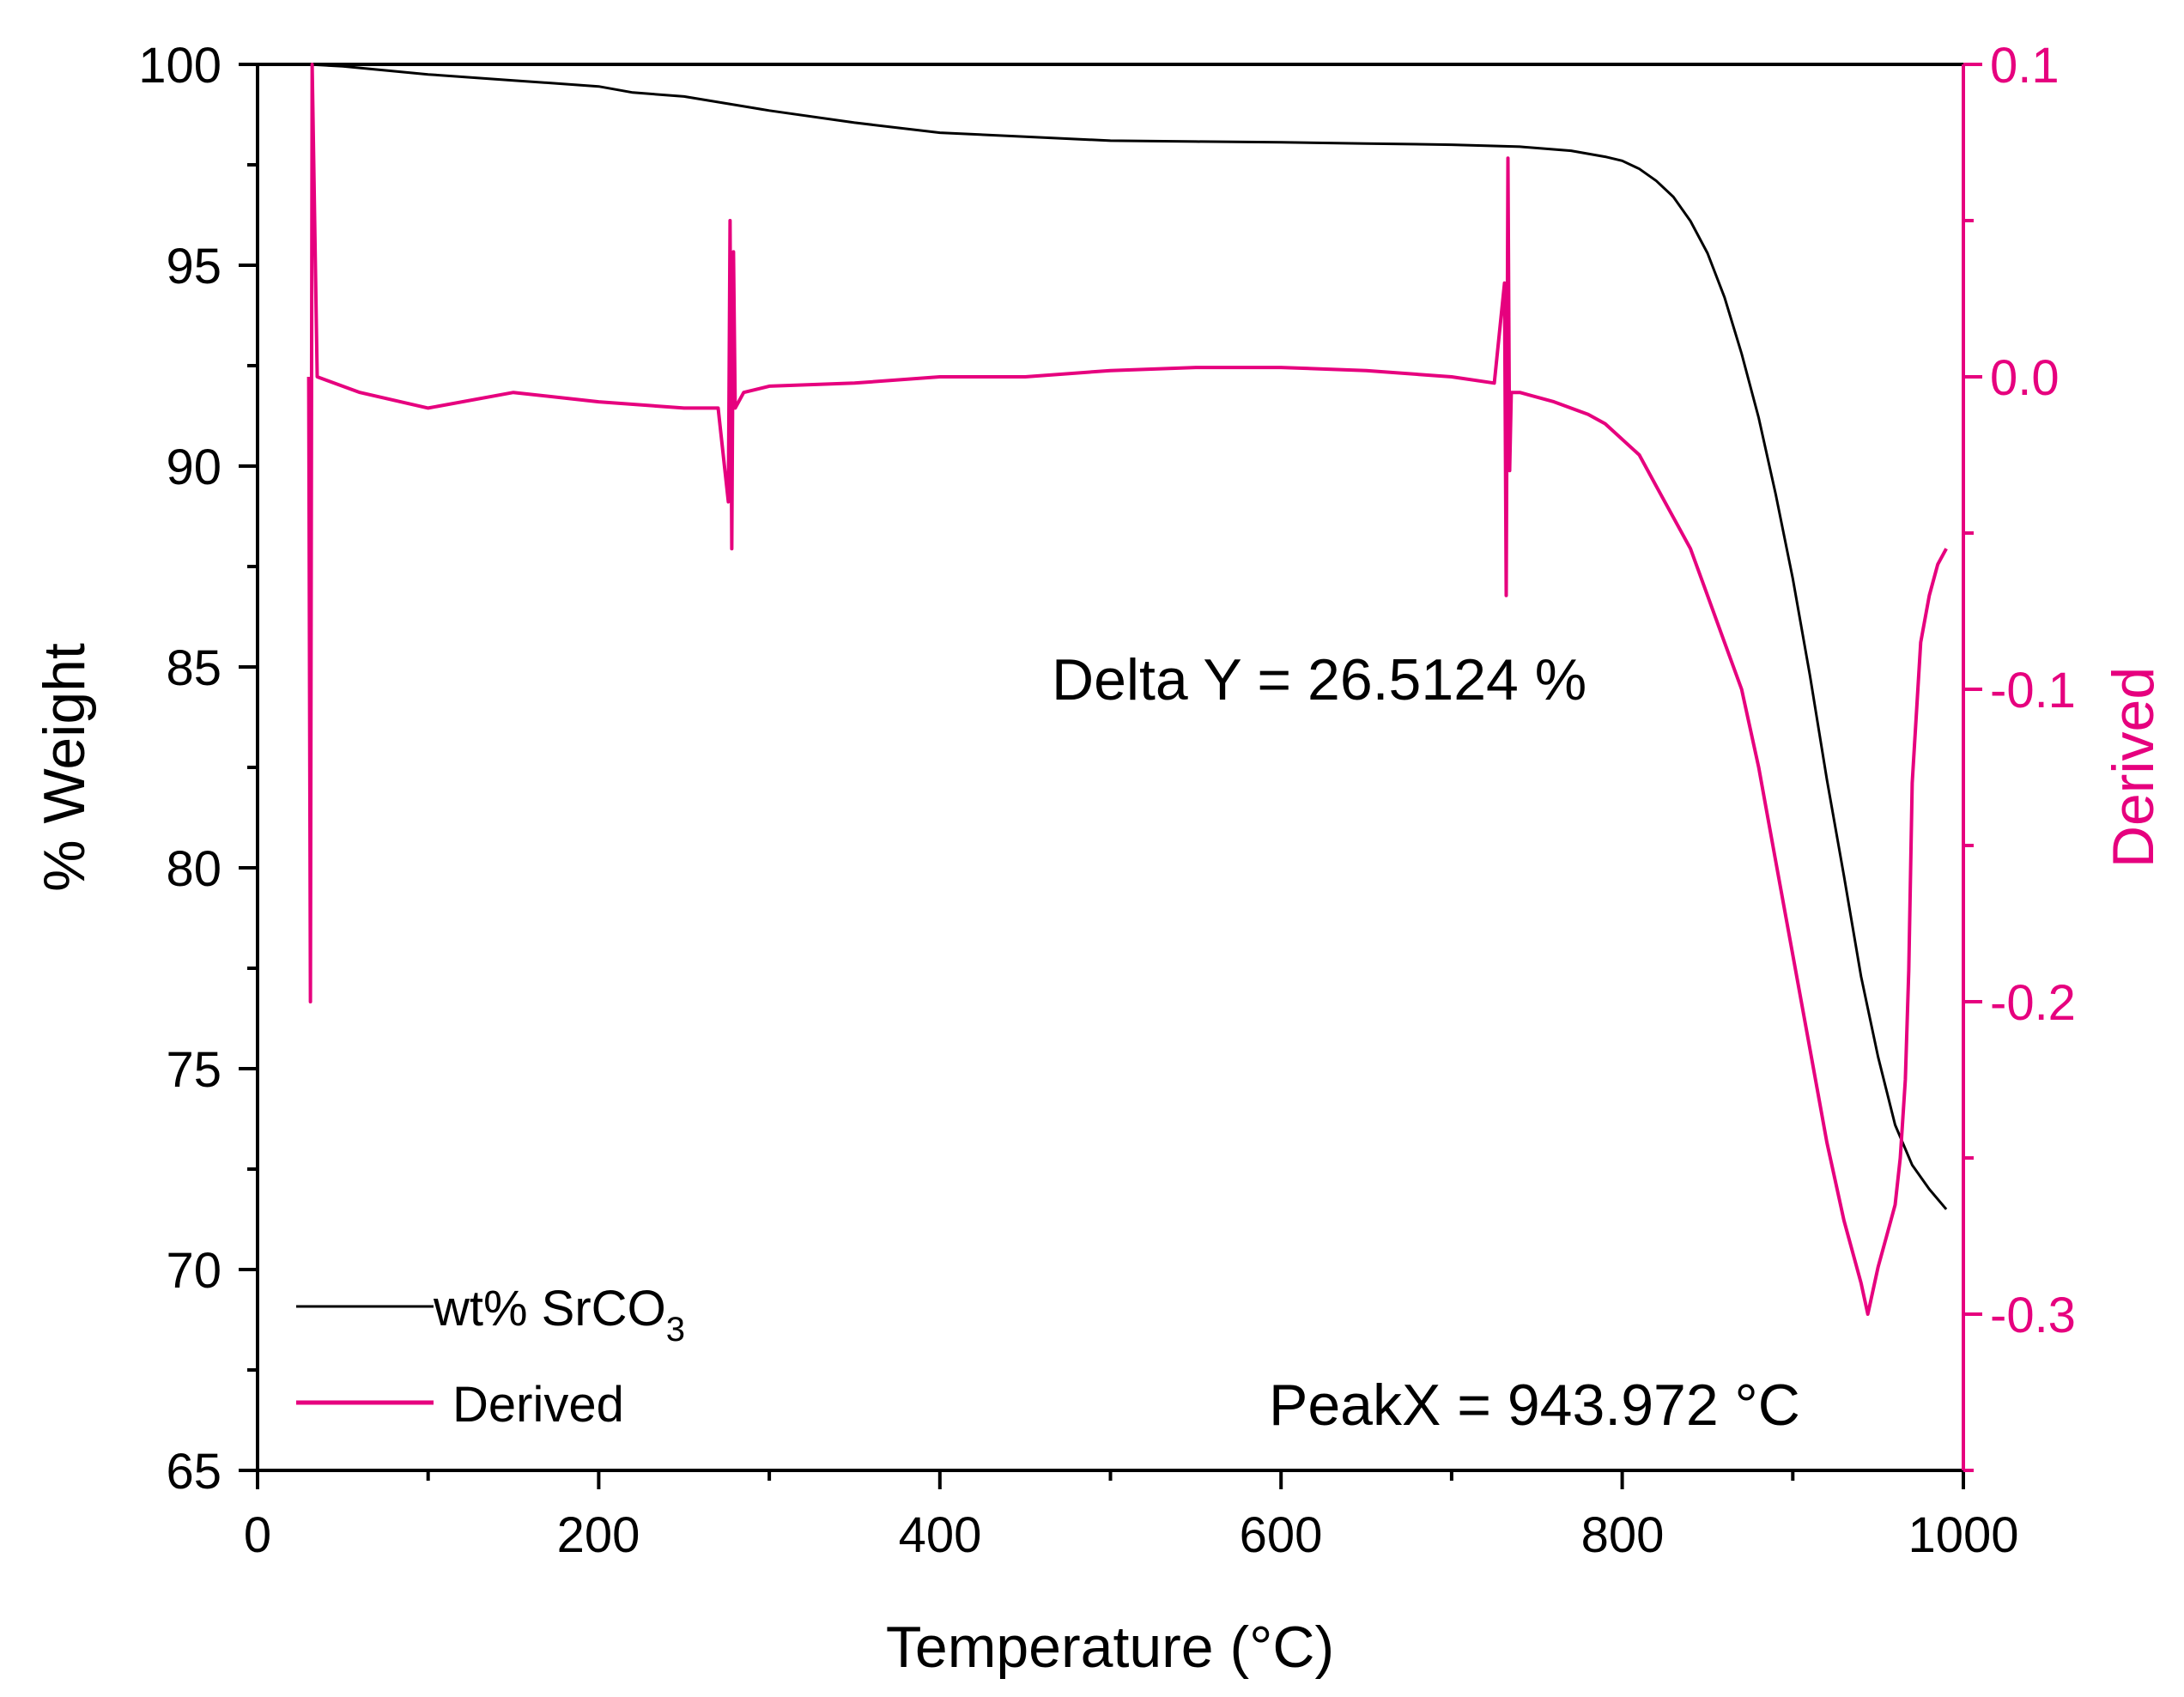 Image resolution: width=2184 pixels, height=1697 pixels. Describe the element at coordinates (2033, 1315) in the screenshot. I see `y2-tick-label: -0.3` at that location.